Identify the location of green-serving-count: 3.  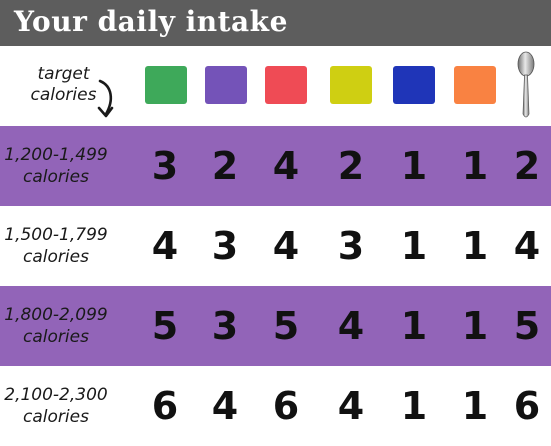
(165, 166).